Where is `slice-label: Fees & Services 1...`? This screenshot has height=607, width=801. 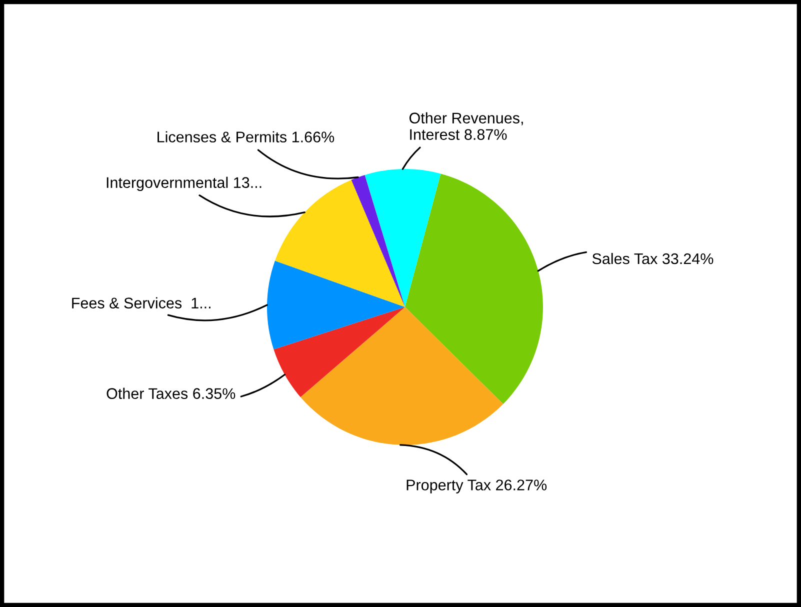
slice-label: Fees & Services 1... is located at coordinates (141, 302).